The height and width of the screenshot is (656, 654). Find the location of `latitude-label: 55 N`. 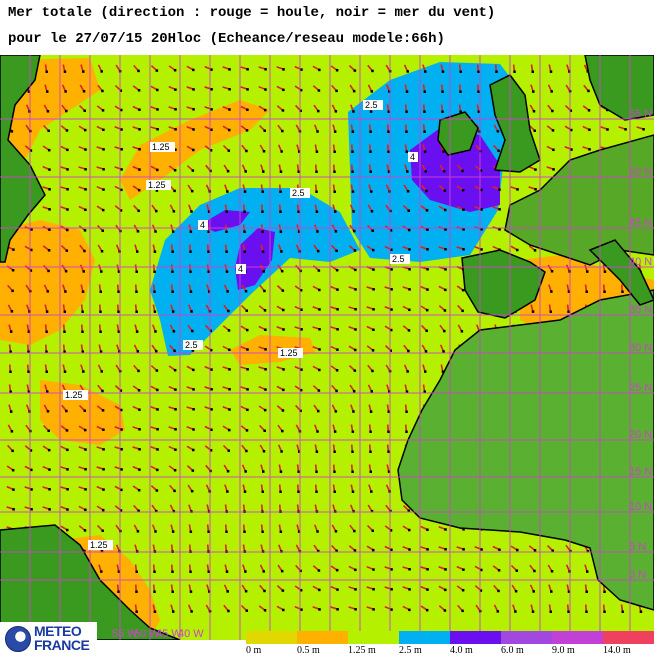

latitude-label: 55 N is located at coordinates (640, 114).